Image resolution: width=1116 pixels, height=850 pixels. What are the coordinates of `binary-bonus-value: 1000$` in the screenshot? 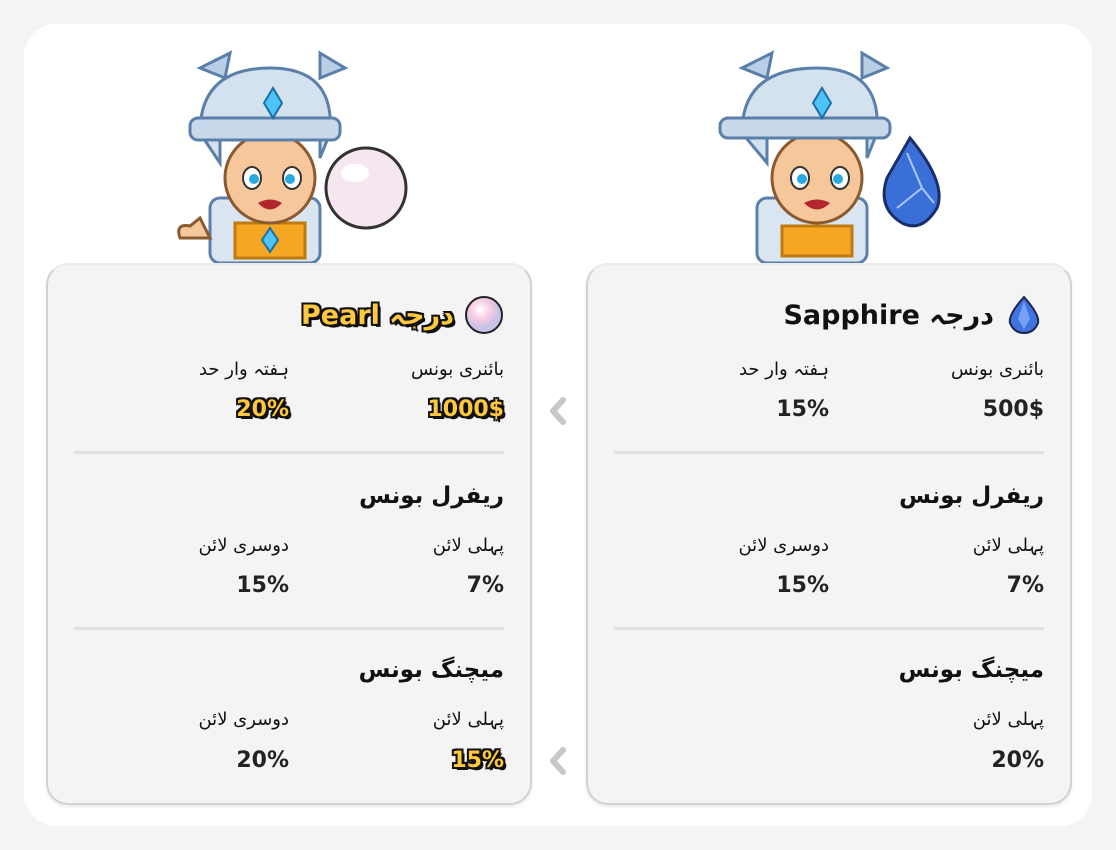 It's located at (465, 409).